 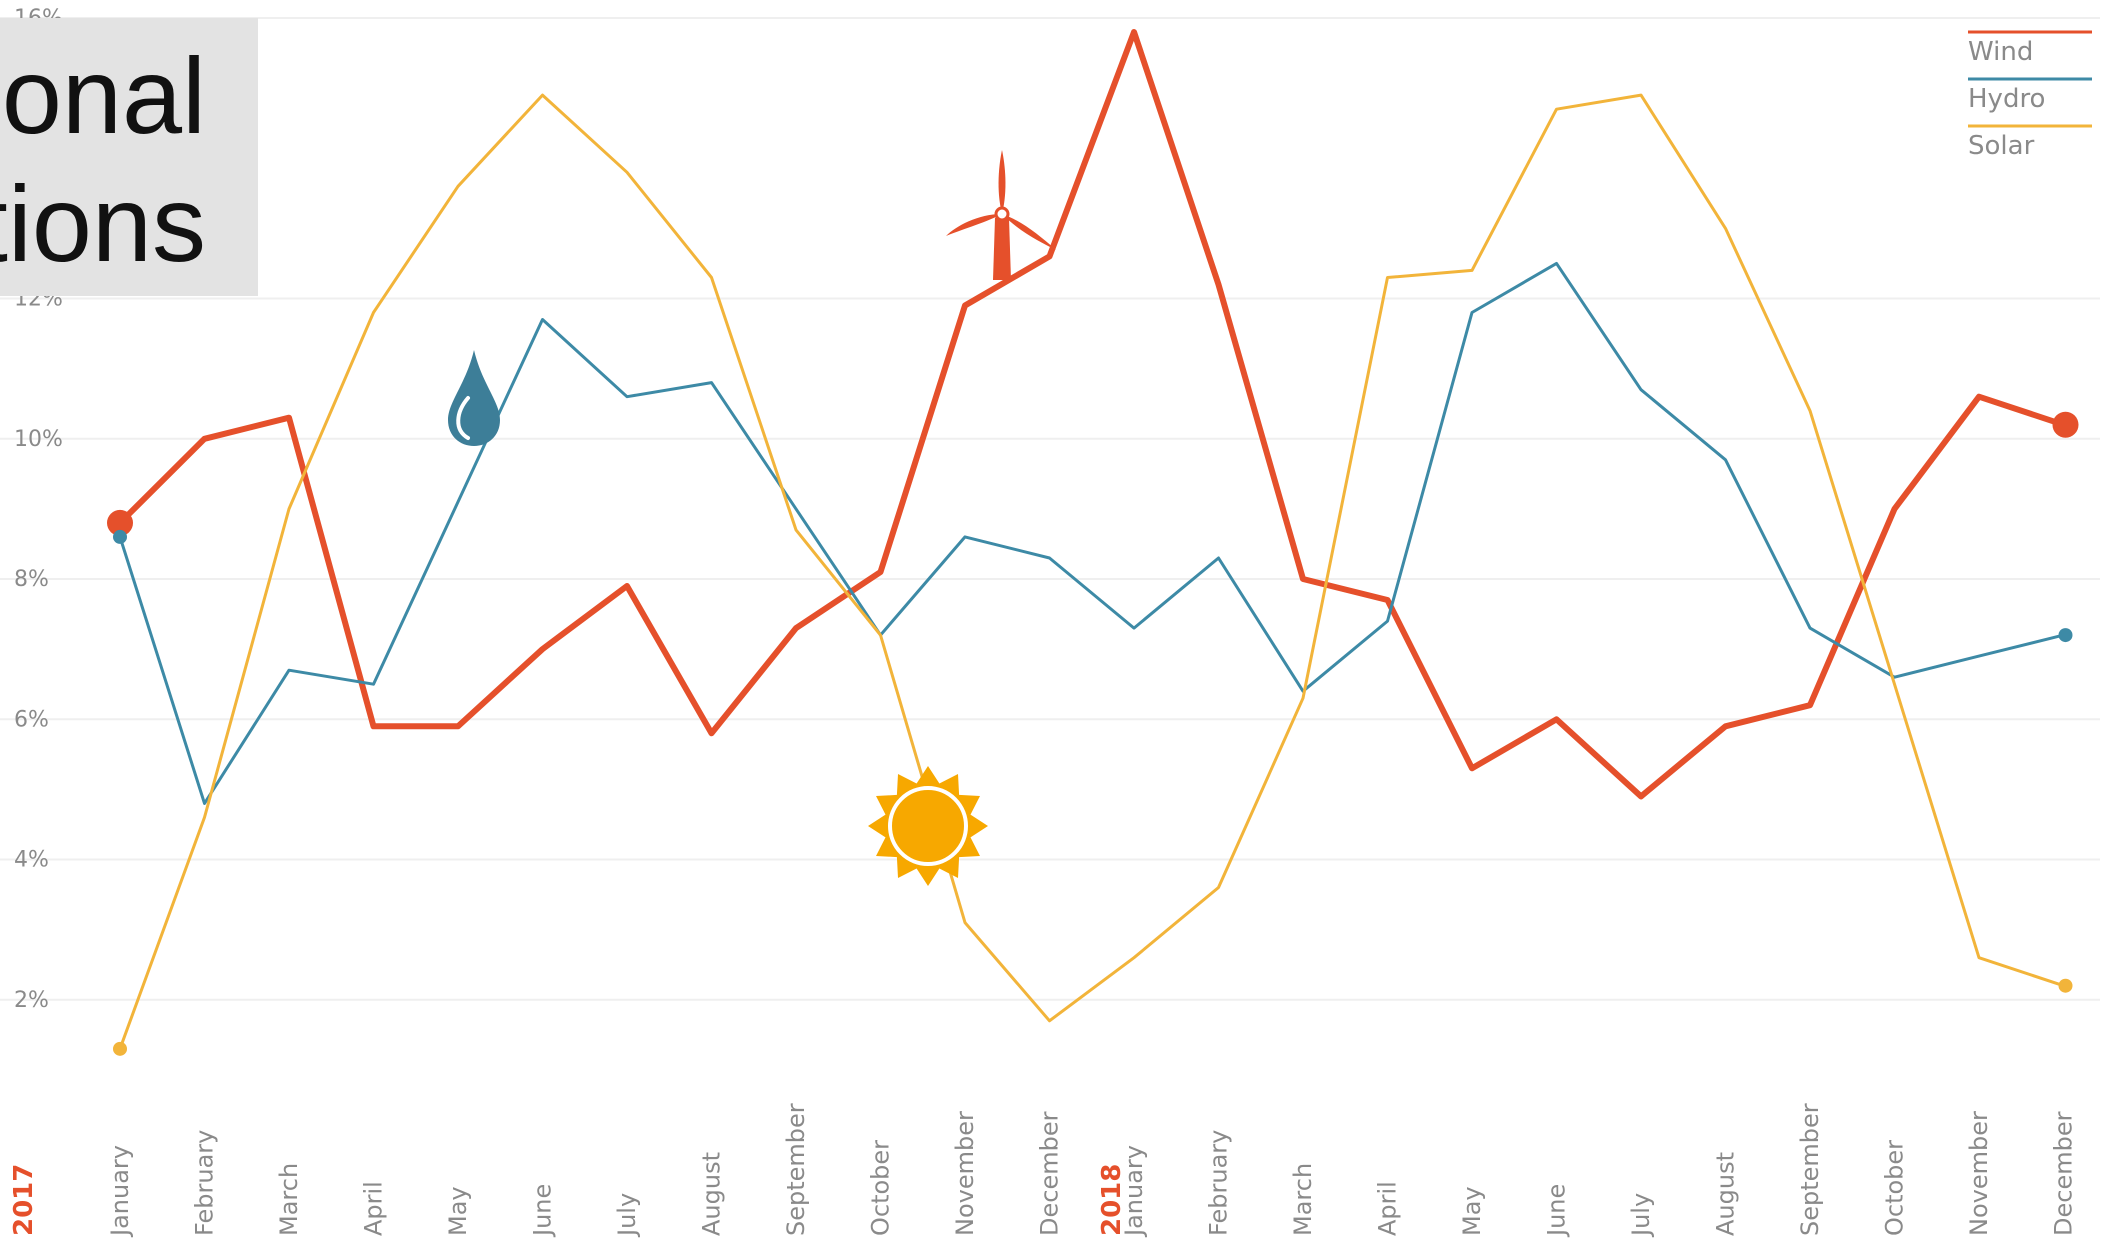 I want to click on series-start-point-solar, so click(x=120, y=1048).